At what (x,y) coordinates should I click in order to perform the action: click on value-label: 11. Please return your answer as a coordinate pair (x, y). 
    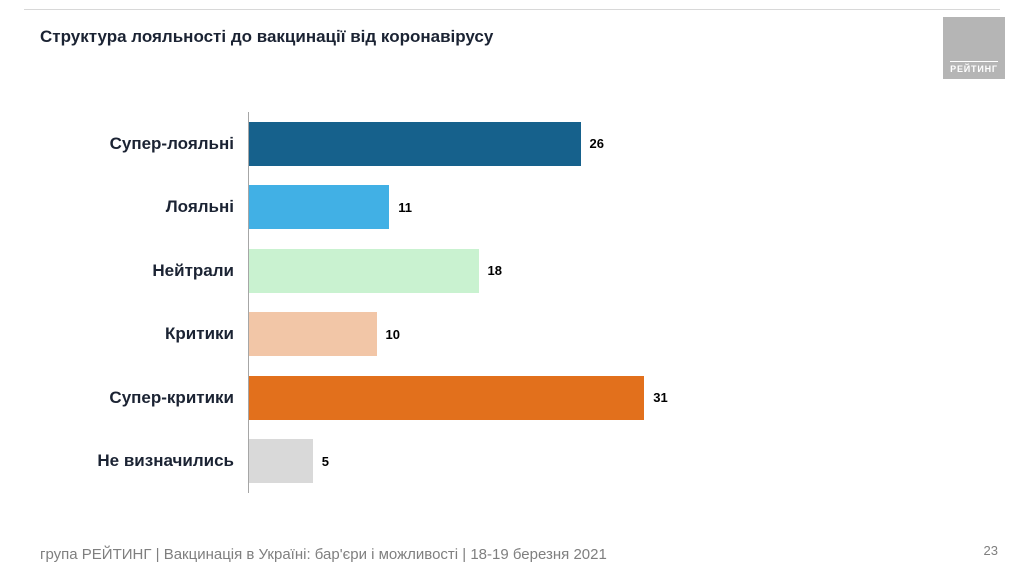
    Looking at the image, I should click on (405, 207).